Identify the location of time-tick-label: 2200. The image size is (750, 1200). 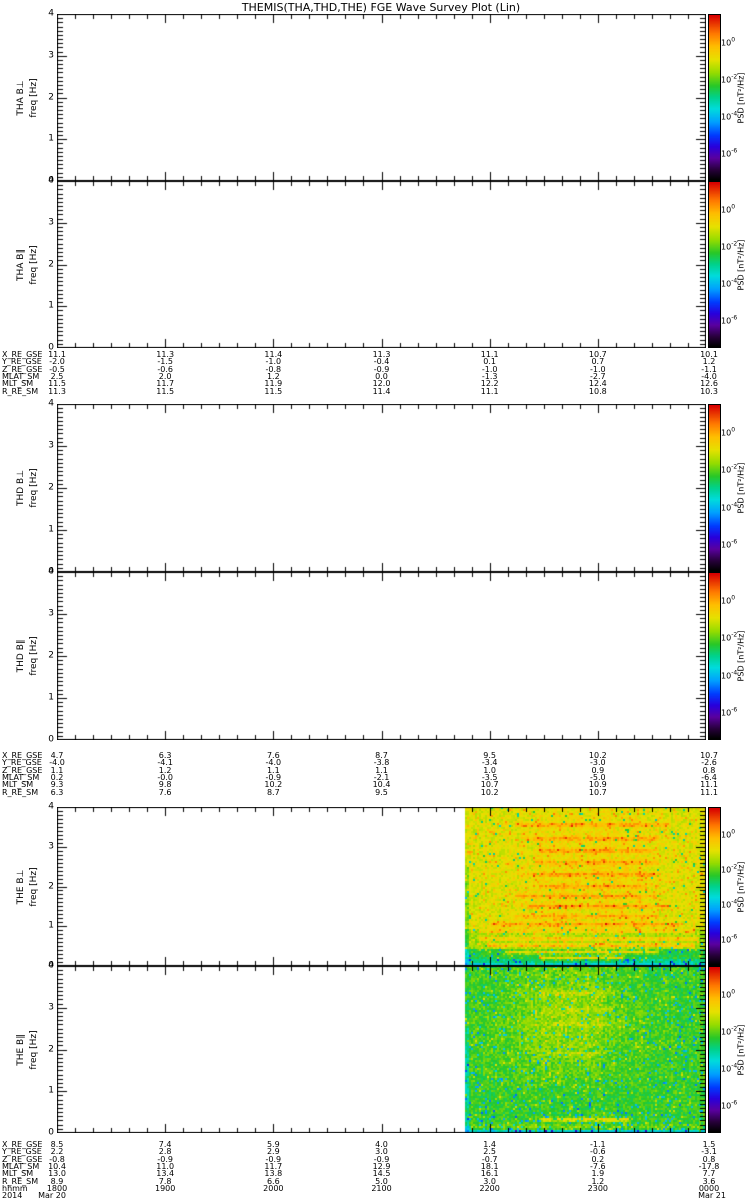
(489, 1188).